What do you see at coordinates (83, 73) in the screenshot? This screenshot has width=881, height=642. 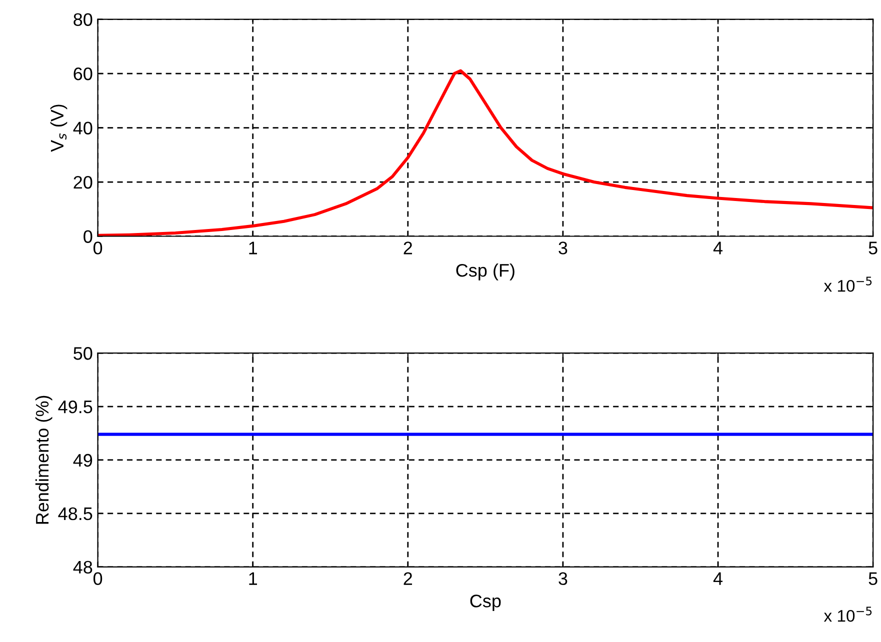 I see `y-tick-label: 60` at bounding box center [83, 73].